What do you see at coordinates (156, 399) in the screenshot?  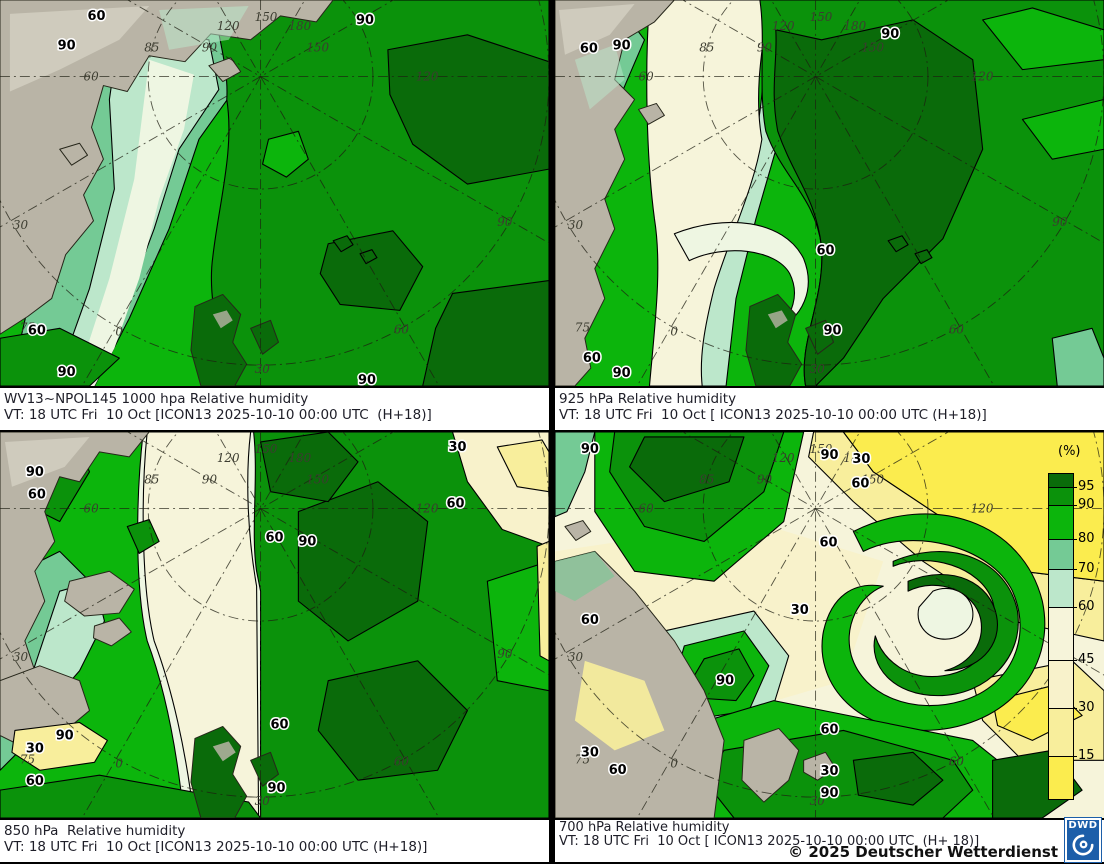 I see `caption-title-1000: WV13~NPOL145 1000 hpa Relative humidity` at bounding box center [156, 399].